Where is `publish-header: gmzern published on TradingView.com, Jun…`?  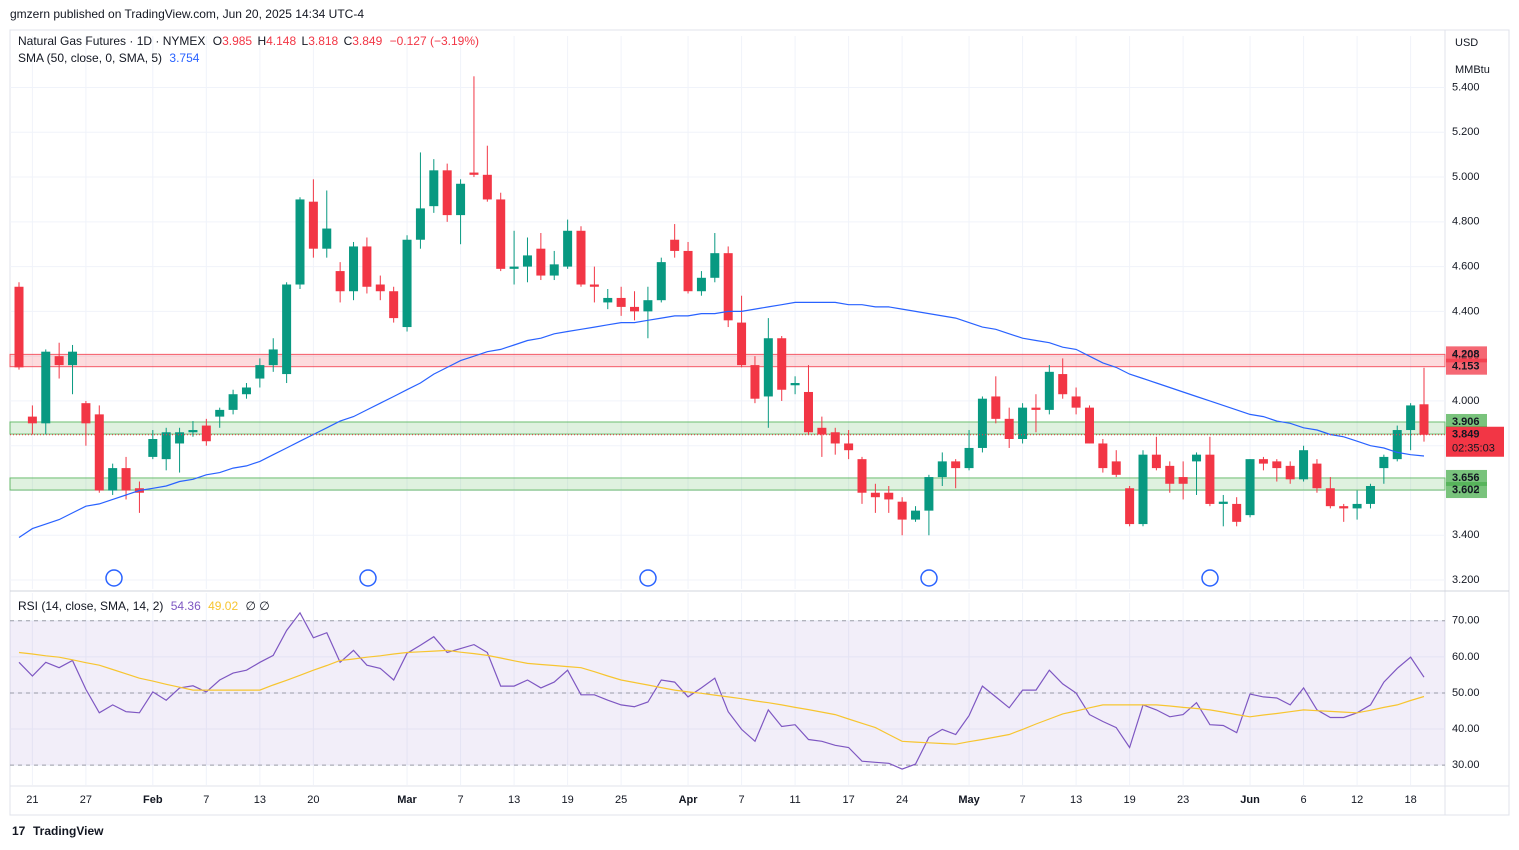
publish-header: gmzern published on TradingView.com, Jun… is located at coordinates (187, 14).